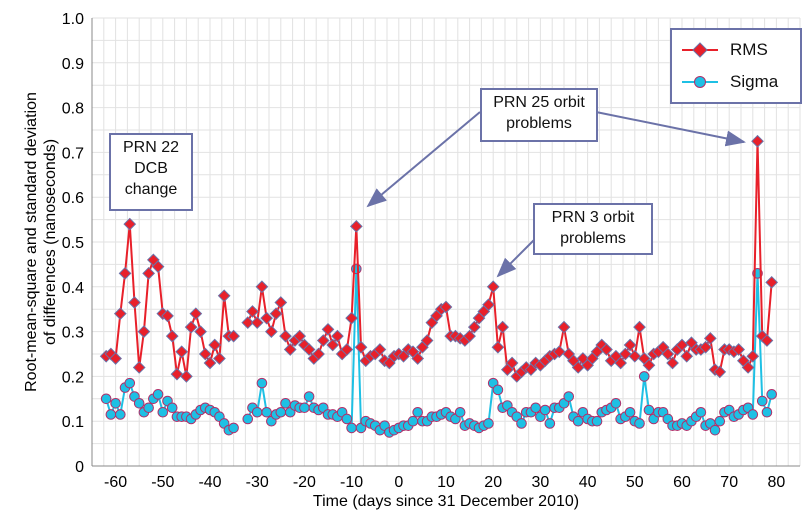 Image resolution: width=810 pixels, height=526 pixels. Describe the element at coordinates (539, 115) in the screenshot. I see `annotation-prn25: PRN 25 orbit problems` at that location.